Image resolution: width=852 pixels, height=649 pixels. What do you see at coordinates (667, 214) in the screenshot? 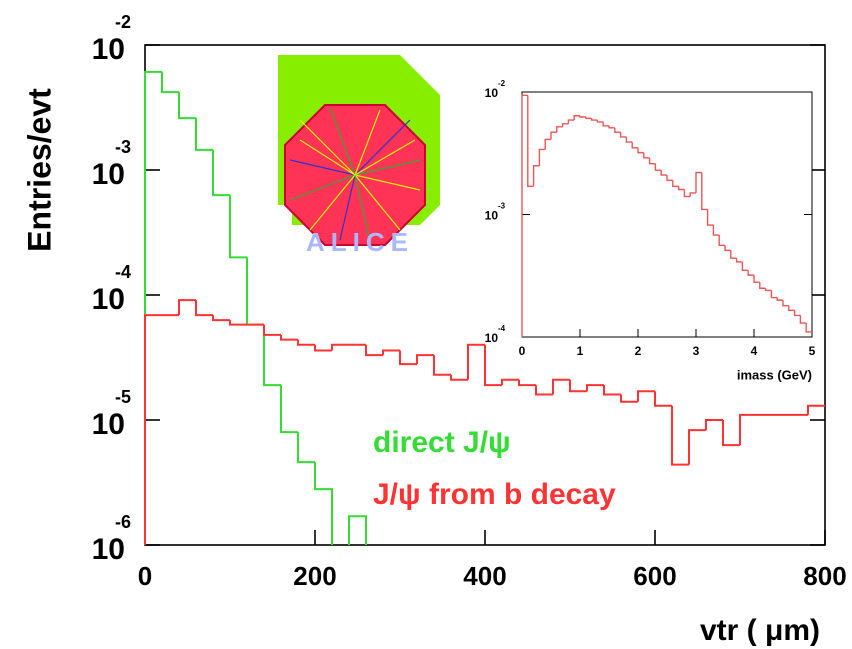
I see `plot-frame` at bounding box center [667, 214].